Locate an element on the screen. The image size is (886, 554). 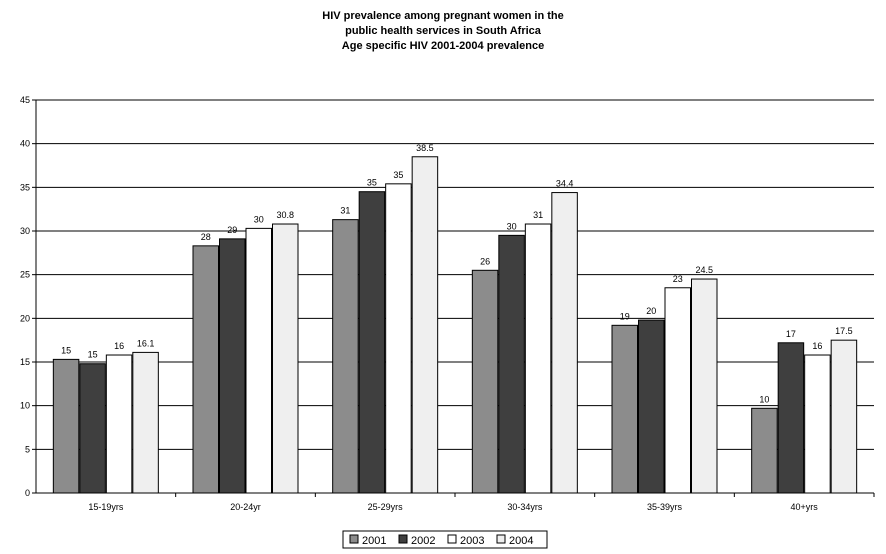
data-label: 17 is located at coordinates (791, 334).